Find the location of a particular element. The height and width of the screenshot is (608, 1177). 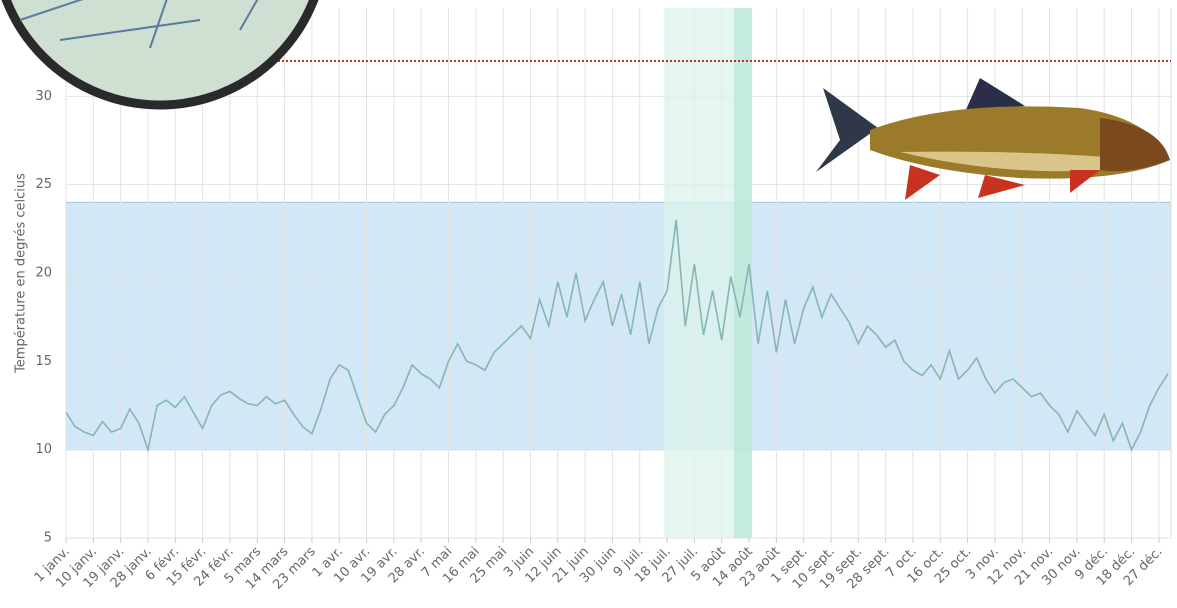

fish-belly is located at coordinates (1020, 161).